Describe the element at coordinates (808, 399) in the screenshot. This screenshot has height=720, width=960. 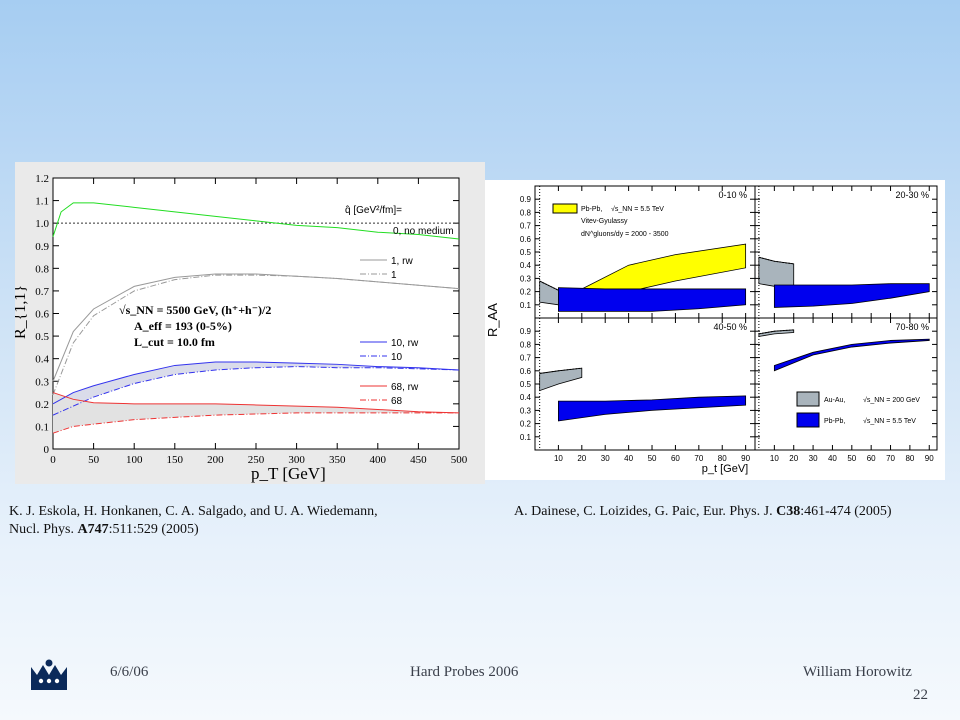
I see `right-legend-auau-swatch` at that location.